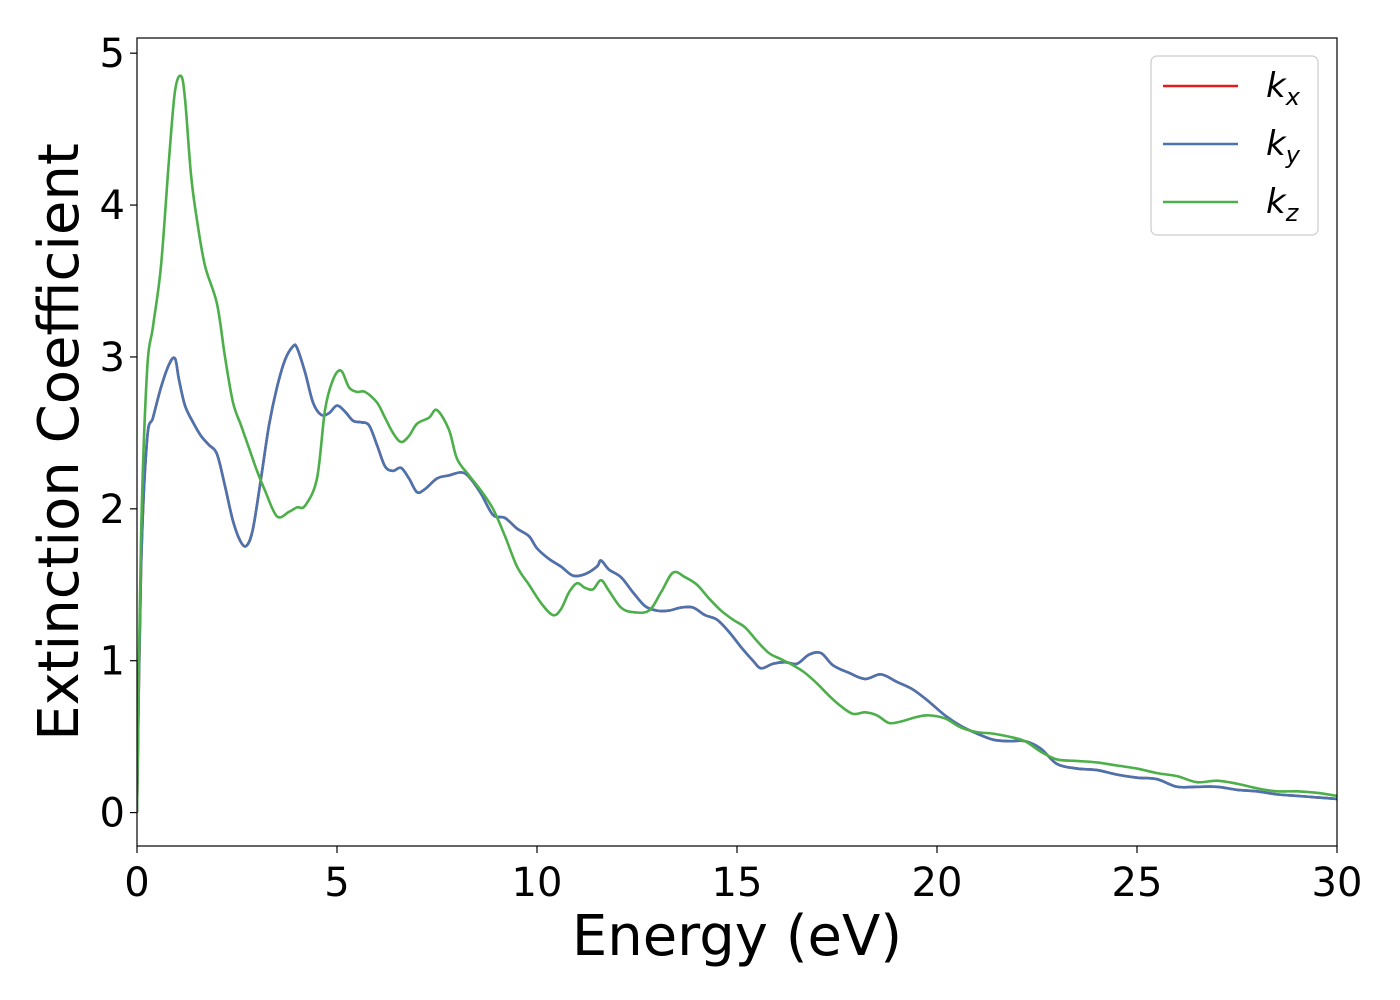 Image resolution: width=1400 pixels, height=1000 pixels. I want to click on y-tick-label: 4, so click(112, 206).